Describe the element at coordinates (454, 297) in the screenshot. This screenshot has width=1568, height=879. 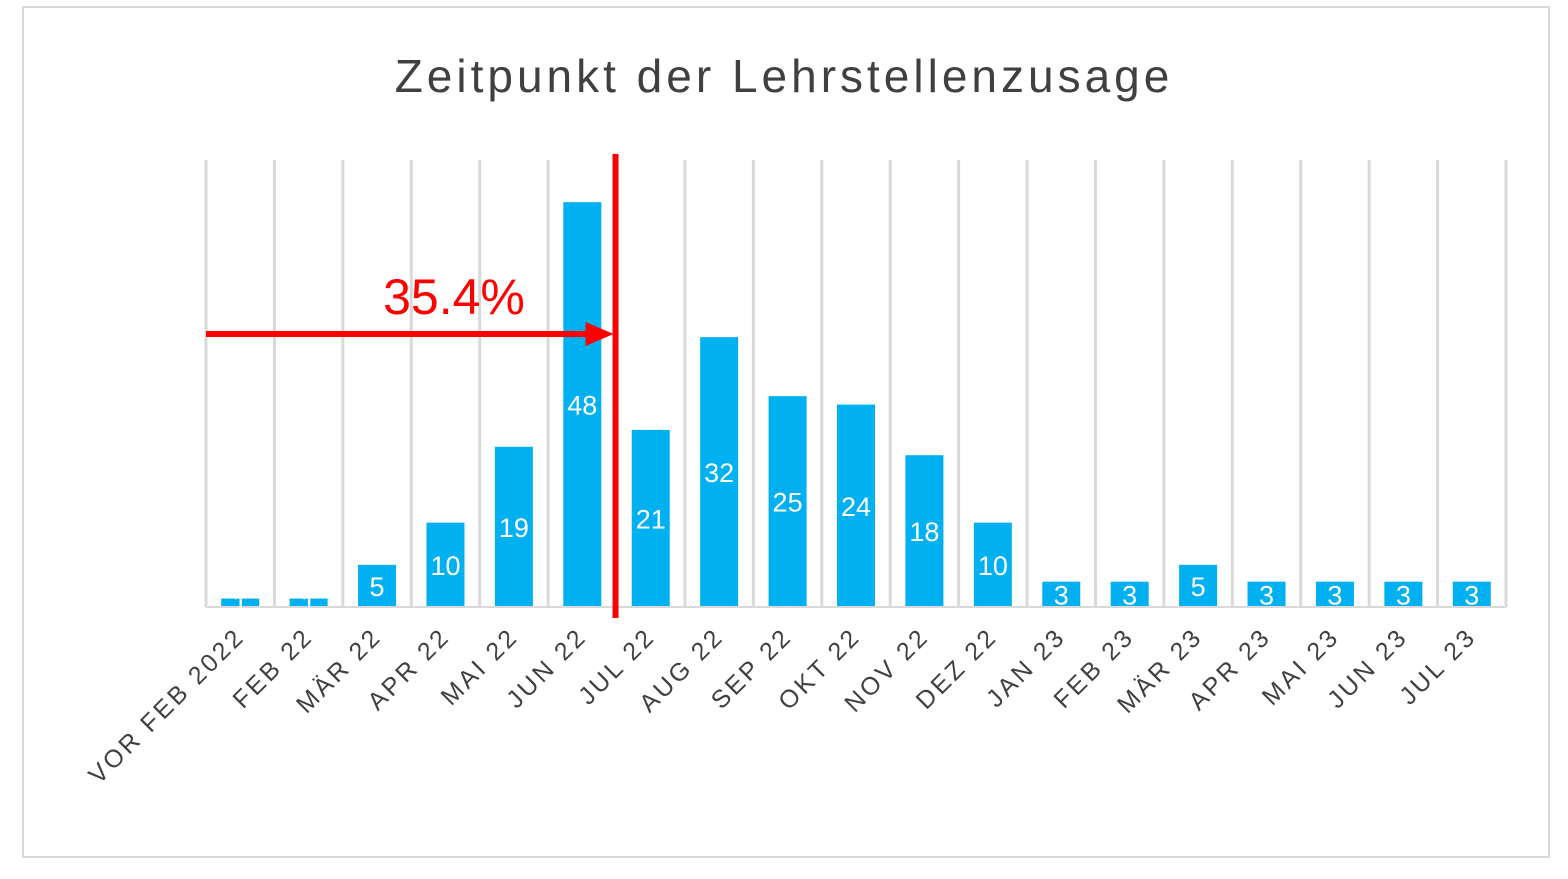
I see `annotation-percentage: 35.4%` at that location.